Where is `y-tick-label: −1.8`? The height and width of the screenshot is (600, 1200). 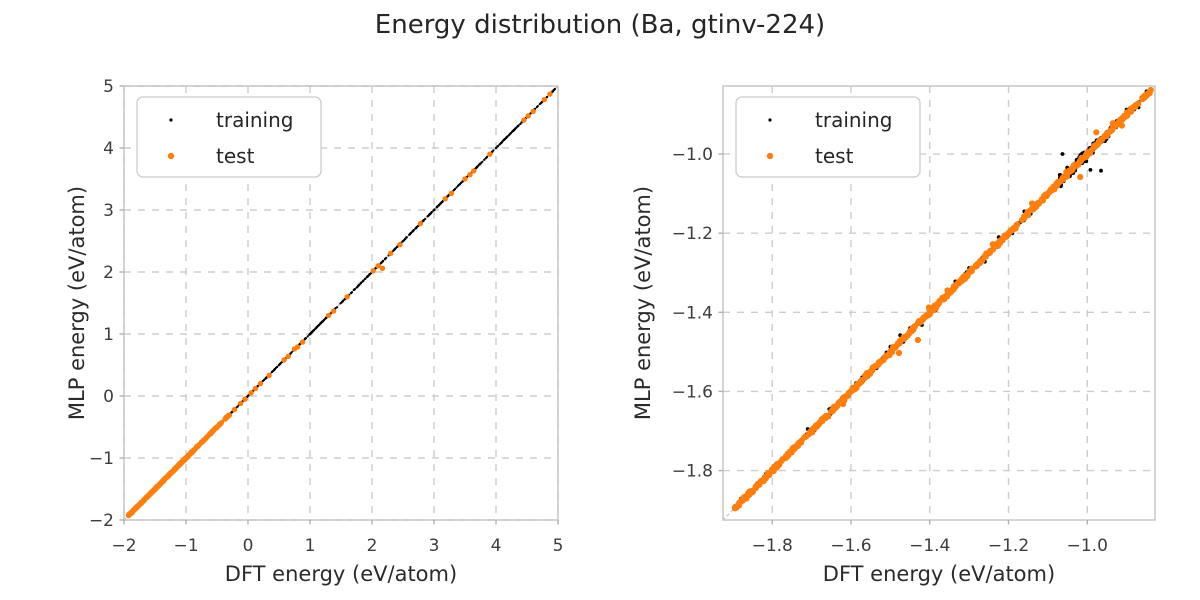
y-tick-label: −1.8 is located at coordinates (692, 472).